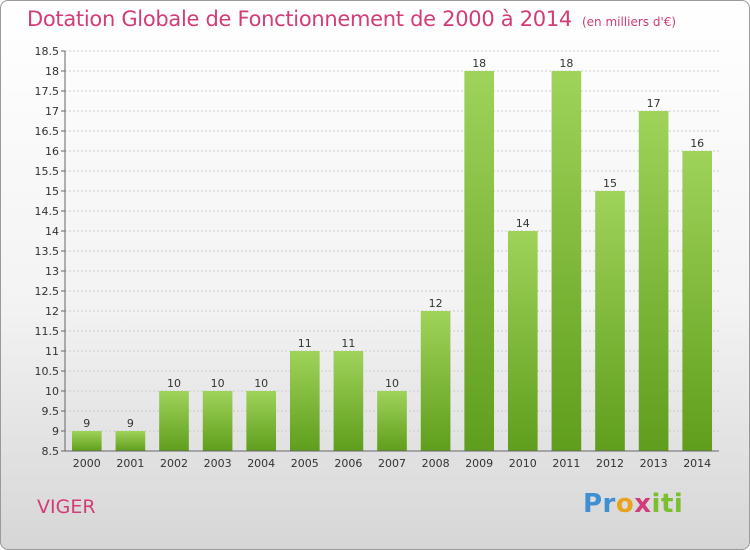  I want to click on y-tick-label: 15.5, so click(47, 171).